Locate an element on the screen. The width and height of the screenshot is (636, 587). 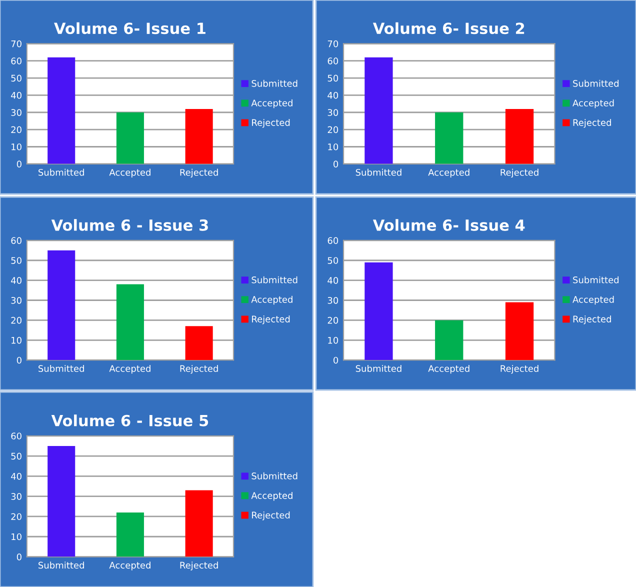
chart-title: Volume 6- Issue 1 is located at coordinates (130, 28).